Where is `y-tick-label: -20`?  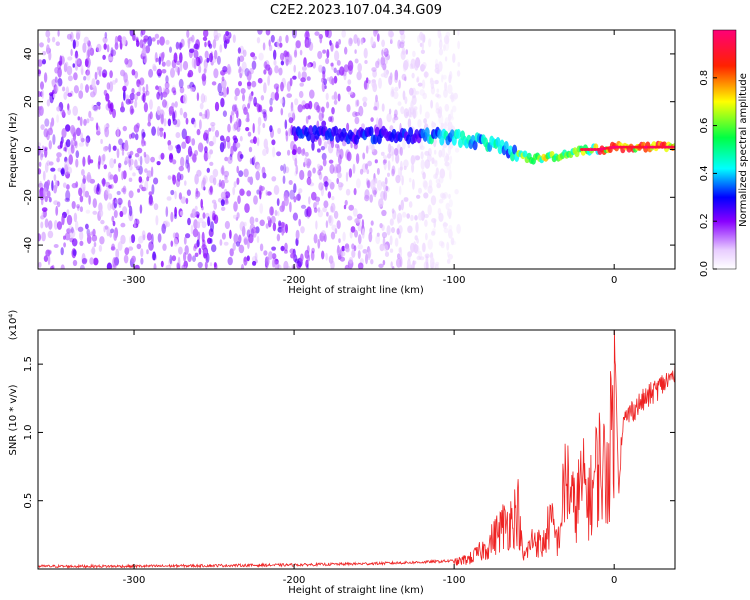 y-tick-label: -20 is located at coordinates (28, 197).